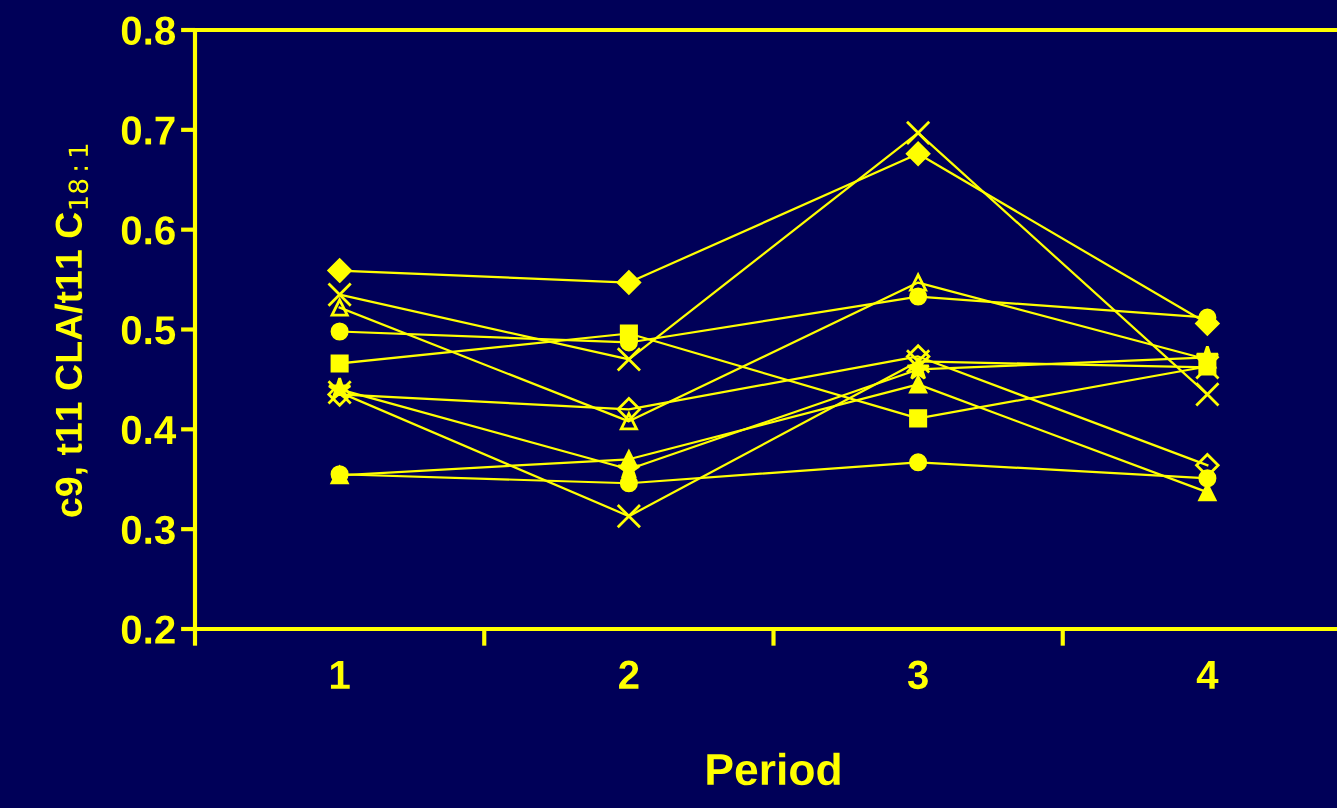 This screenshot has width=1337, height=808. What do you see at coordinates (148, 130) in the screenshot?
I see `y-tick-label: 0.7` at bounding box center [148, 130].